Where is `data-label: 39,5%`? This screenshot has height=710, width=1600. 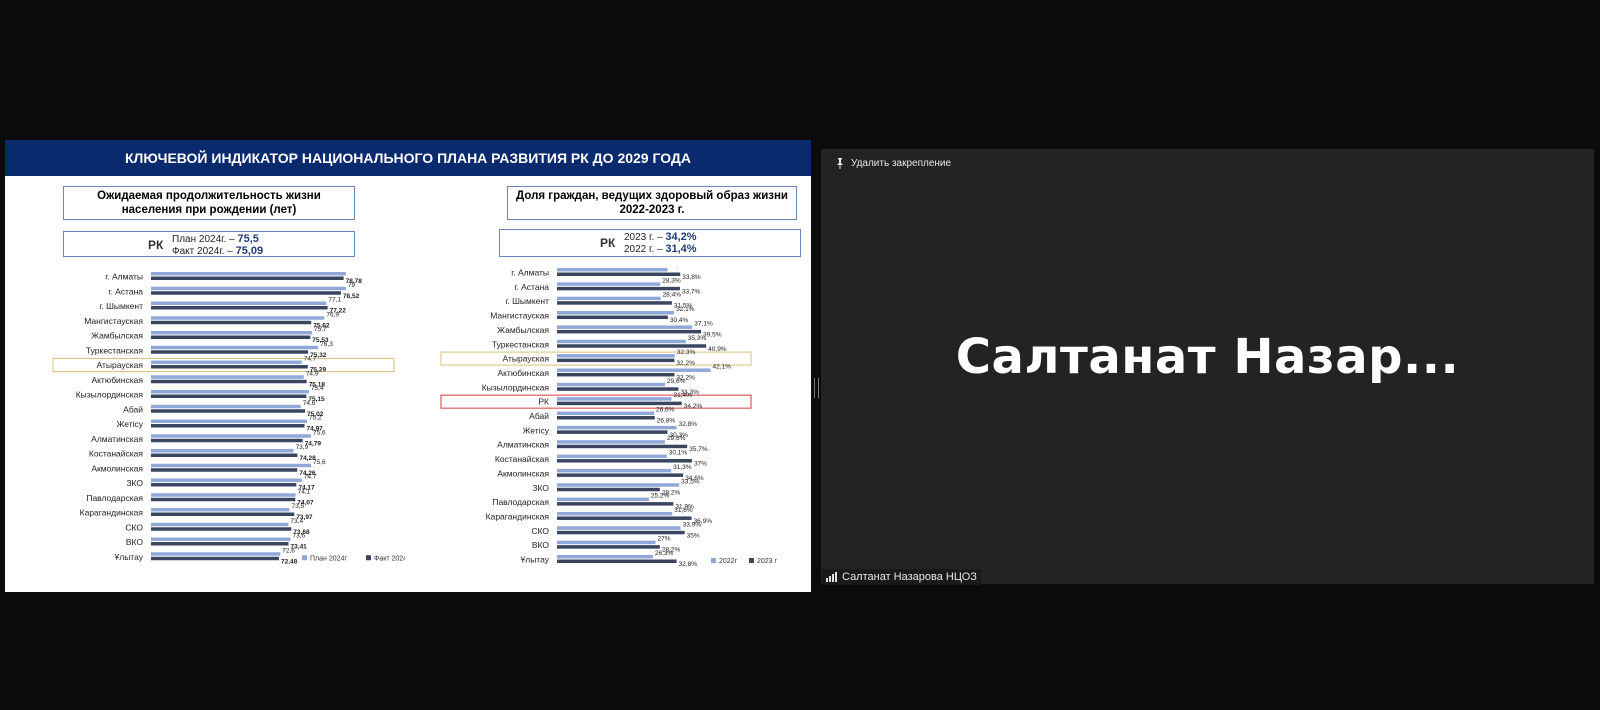 data-label: 39,5% is located at coordinates (712, 334).